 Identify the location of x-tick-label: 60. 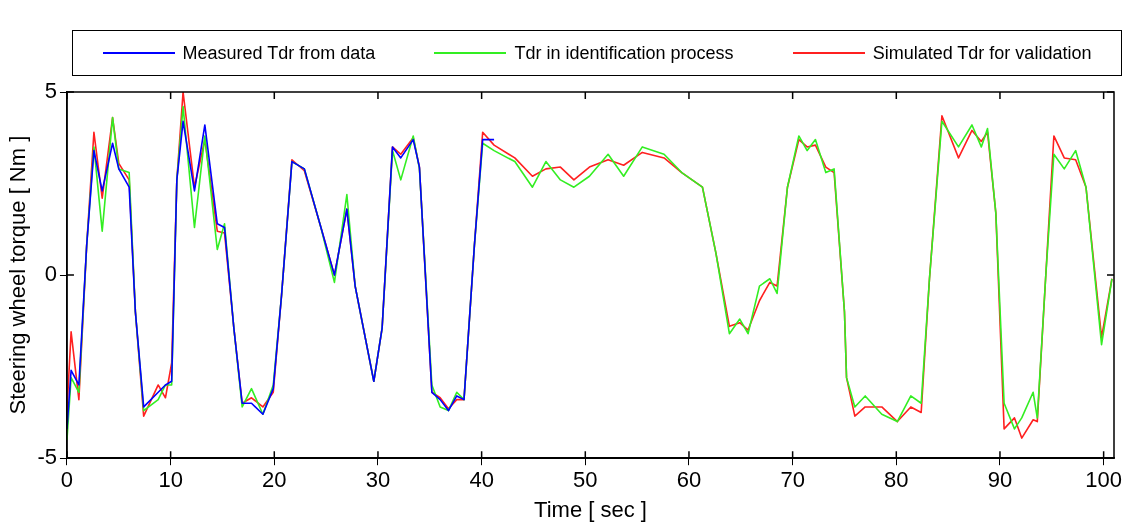
(689, 480).